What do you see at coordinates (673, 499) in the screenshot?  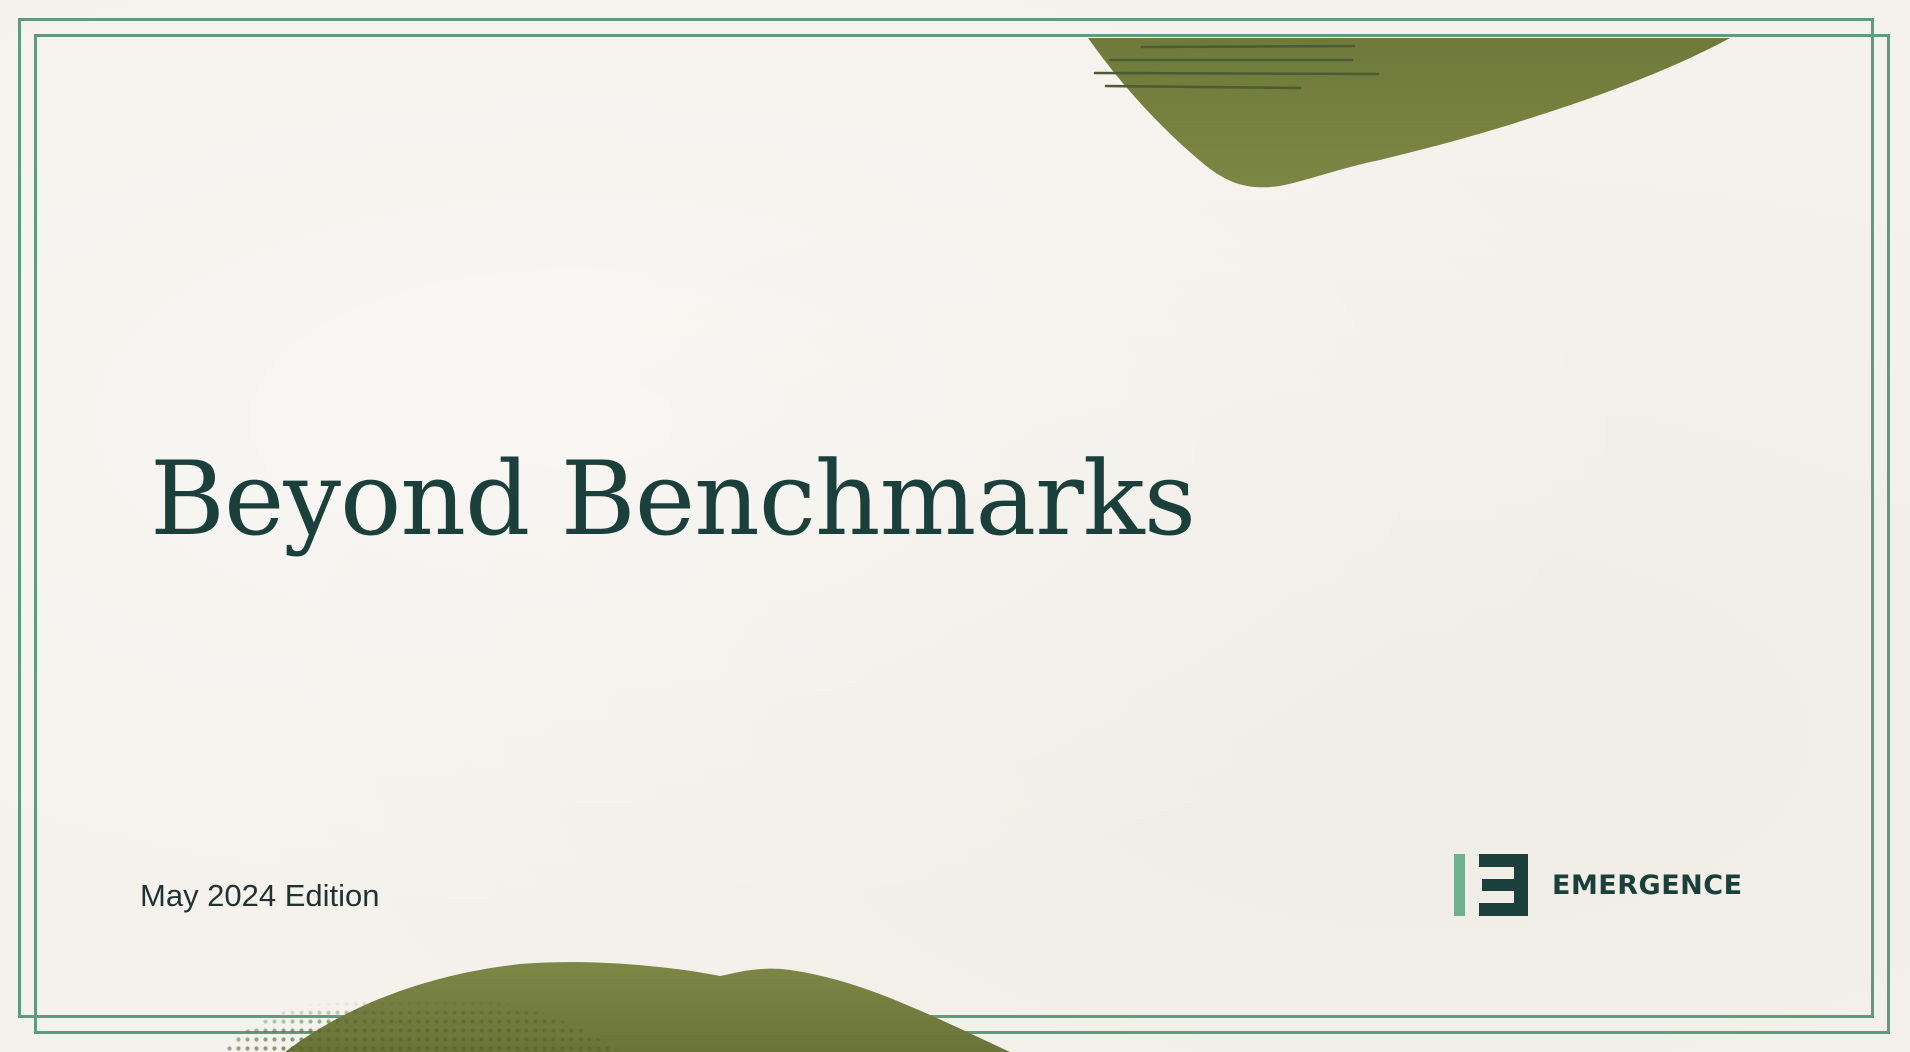 I see `slide-title: Beyond Benchmarks` at bounding box center [673, 499].